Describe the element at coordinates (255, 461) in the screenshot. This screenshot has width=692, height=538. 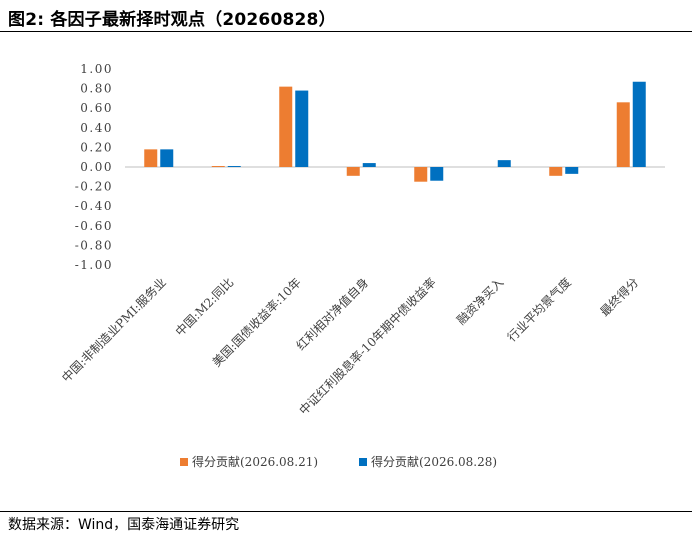
I see `legend-label-series-1: 得分贡献(2026.08.21)` at that location.